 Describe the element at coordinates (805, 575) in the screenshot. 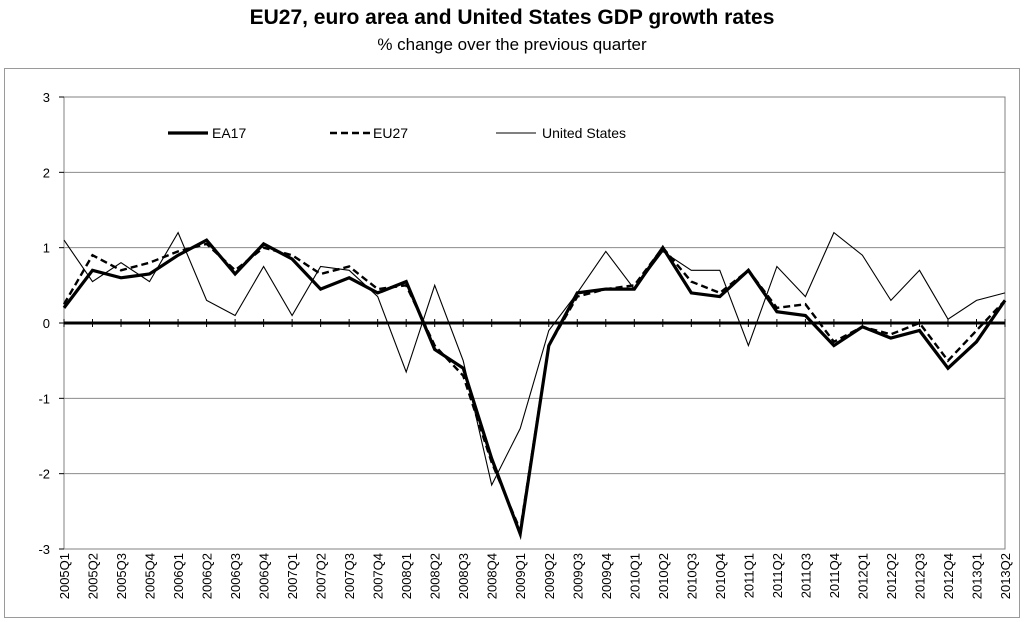

I see `x-tick-label: 2011Q3` at that location.